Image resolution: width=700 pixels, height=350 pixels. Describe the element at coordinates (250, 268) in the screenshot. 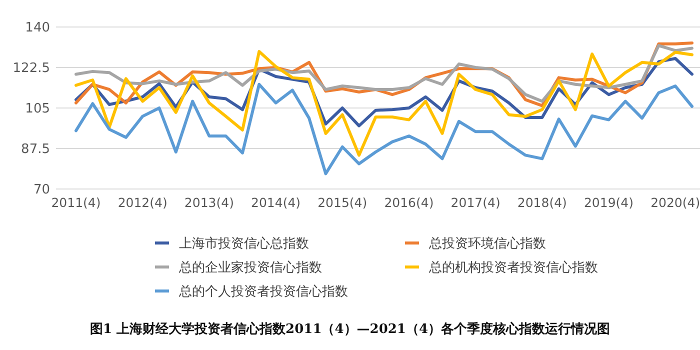

I see `legend-label: 总的企业家投资信心指数` at that location.